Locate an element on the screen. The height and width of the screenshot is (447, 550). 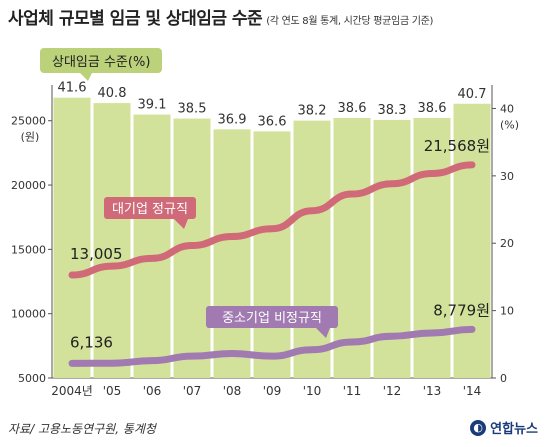
left-axis-tick-label: 25000 is located at coordinates (28, 121).